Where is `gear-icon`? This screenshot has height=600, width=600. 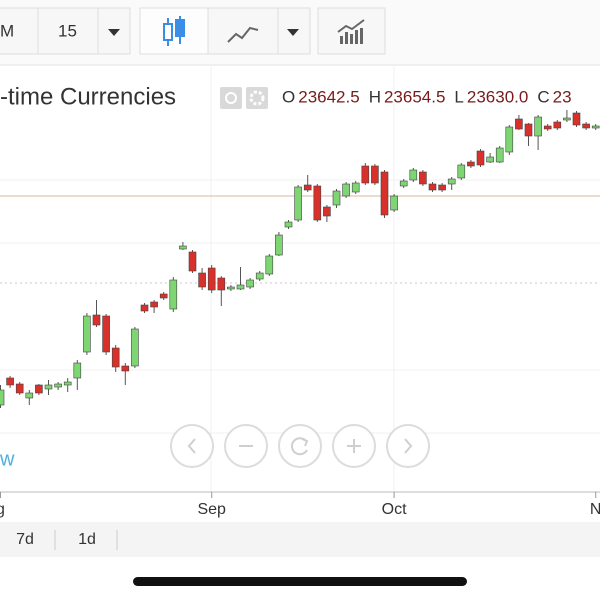 gear-icon is located at coordinates (257, 98).